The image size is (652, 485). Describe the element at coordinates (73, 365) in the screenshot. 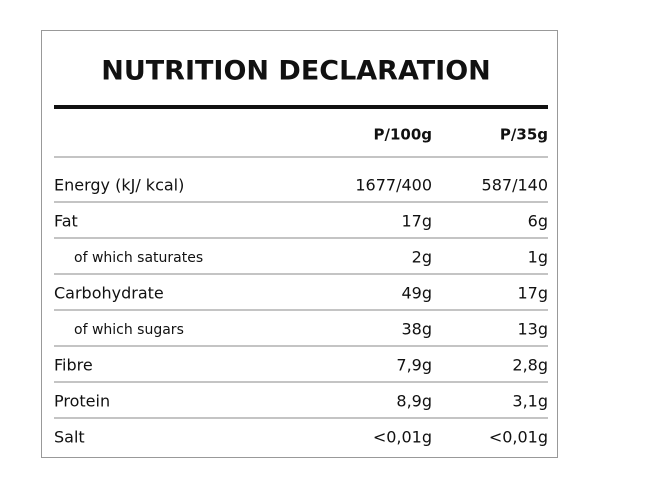

I see `row-label: Fibre` at that location.